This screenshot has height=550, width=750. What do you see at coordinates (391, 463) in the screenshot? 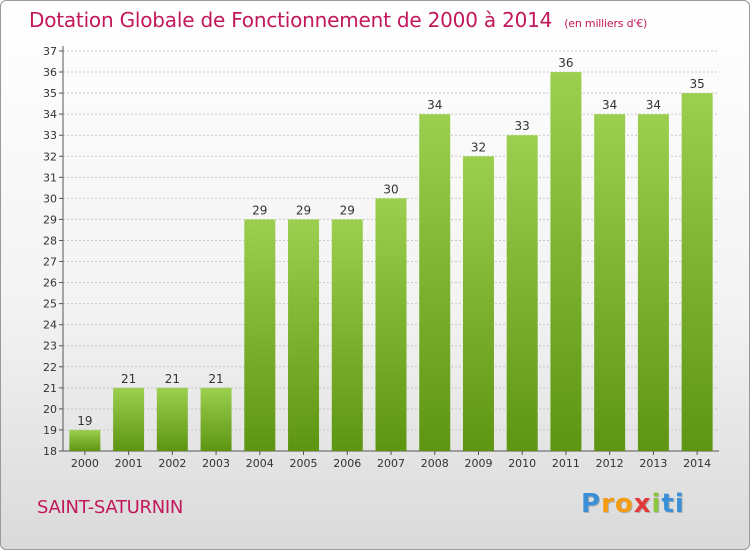
I see `x-tick-label: 2007` at bounding box center [391, 463].